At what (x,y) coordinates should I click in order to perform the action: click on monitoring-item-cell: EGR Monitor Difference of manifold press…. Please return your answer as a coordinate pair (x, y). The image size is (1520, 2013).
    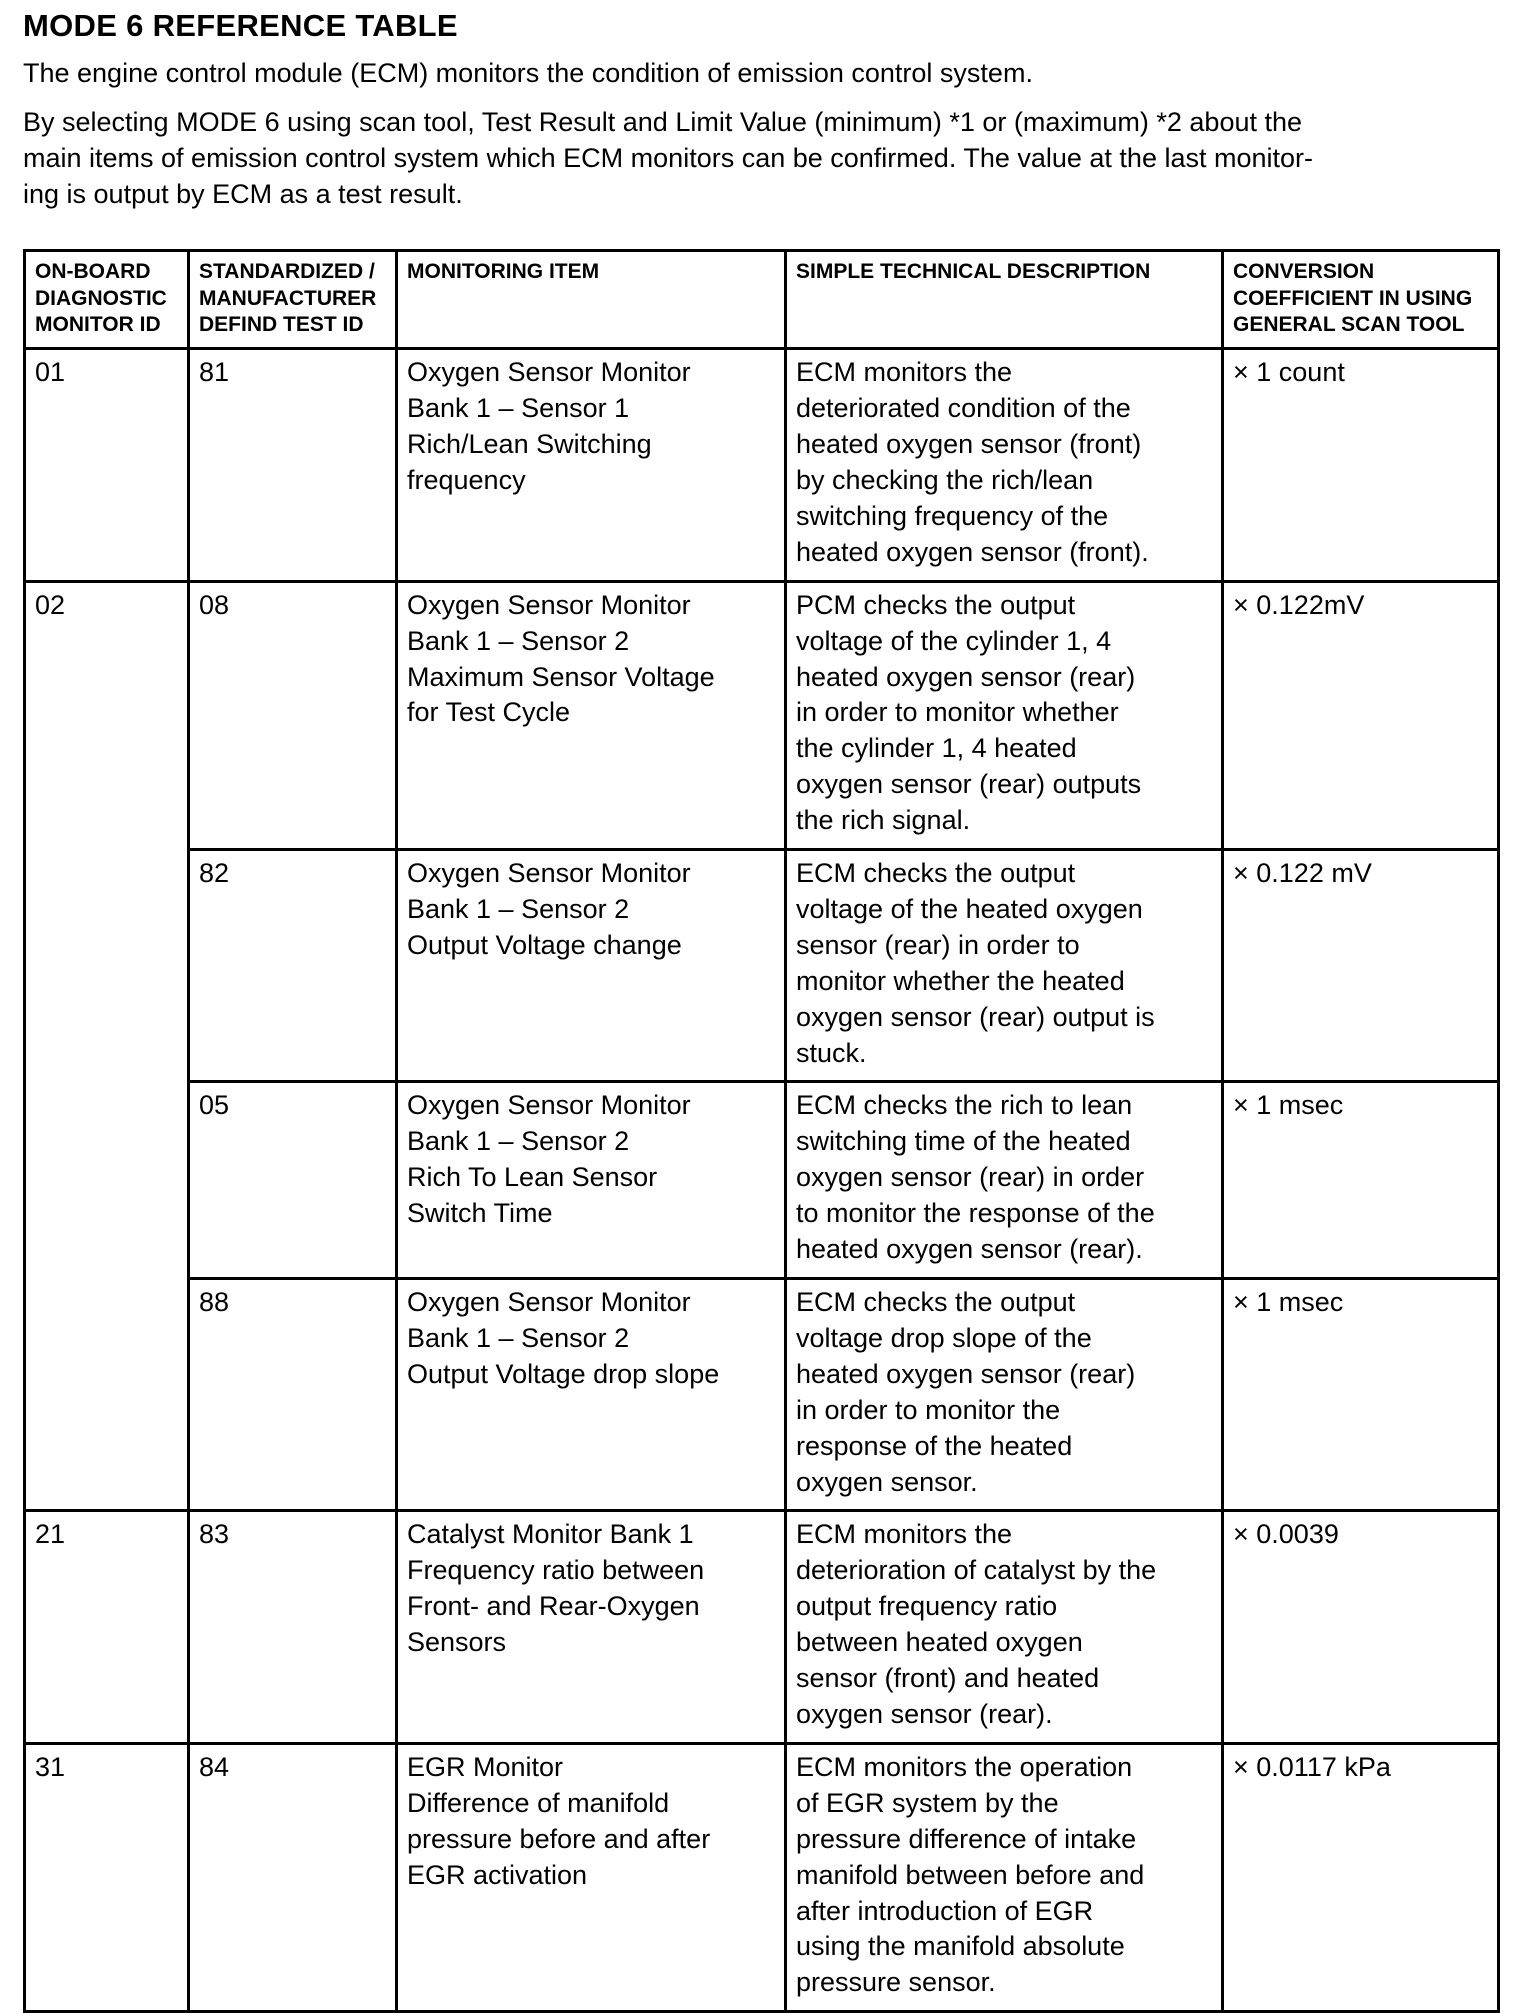
    Looking at the image, I should click on (591, 1877).